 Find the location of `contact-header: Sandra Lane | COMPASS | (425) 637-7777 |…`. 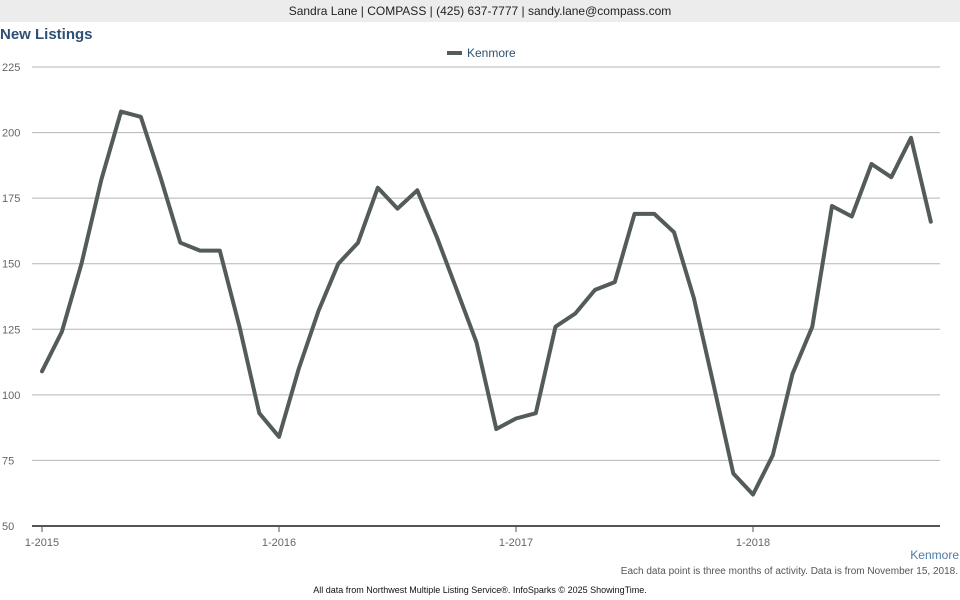

contact-header: Sandra Lane | COMPASS | (425) 637-7777 |… is located at coordinates (480, 11).